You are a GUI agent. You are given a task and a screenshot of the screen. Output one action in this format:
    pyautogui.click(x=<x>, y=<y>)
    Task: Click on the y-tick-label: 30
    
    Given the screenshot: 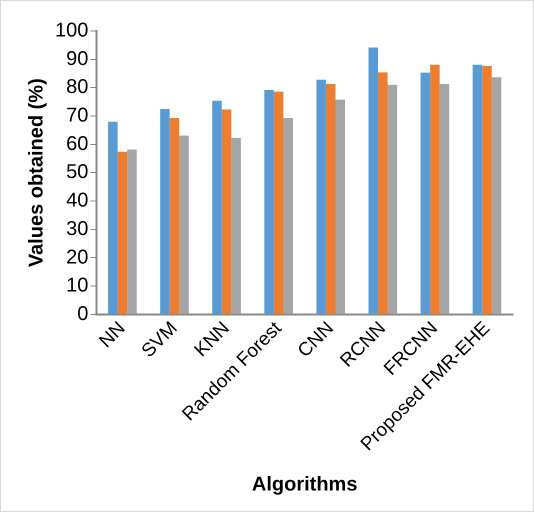 What is the action you would take?
    pyautogui.click(x=77, y=229)
    